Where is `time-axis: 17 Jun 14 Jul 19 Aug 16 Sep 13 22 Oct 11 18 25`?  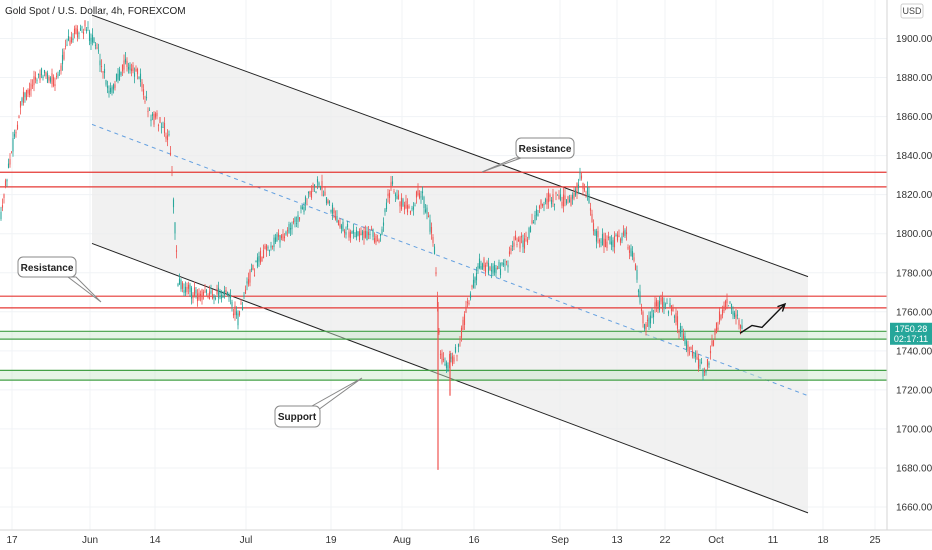
time-axis: 17 Jun 14 Jul 19 Aug 16 Sep 13 22 Oct 11 18 25 is located at coordinates (443, 540).